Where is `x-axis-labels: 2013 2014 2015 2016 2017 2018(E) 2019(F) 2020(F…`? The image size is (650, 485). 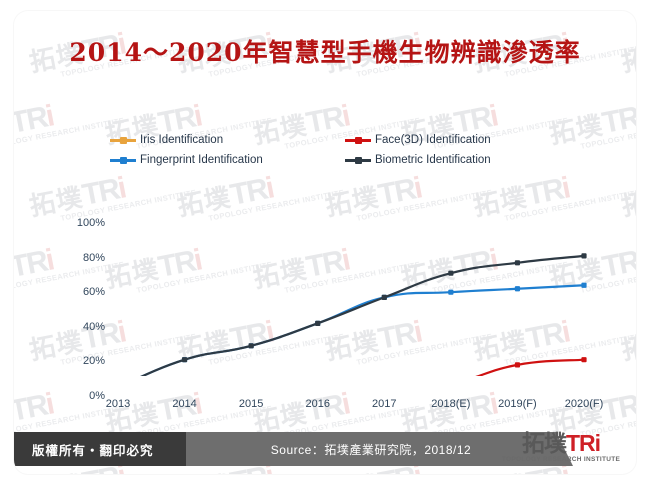
x-axis-labels: 2013 2014 2015 2016 2017 2018(E) 2019(F) 2020(F… is located at coordinates (325, 408).